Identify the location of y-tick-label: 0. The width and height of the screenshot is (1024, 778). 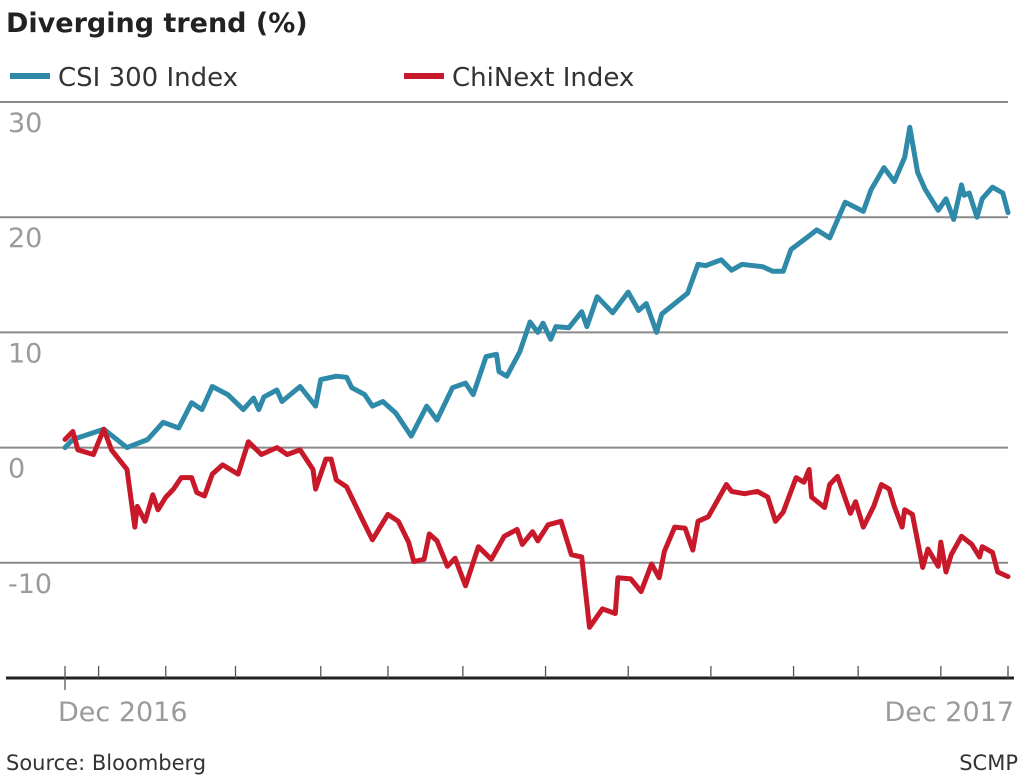
(16, 469).